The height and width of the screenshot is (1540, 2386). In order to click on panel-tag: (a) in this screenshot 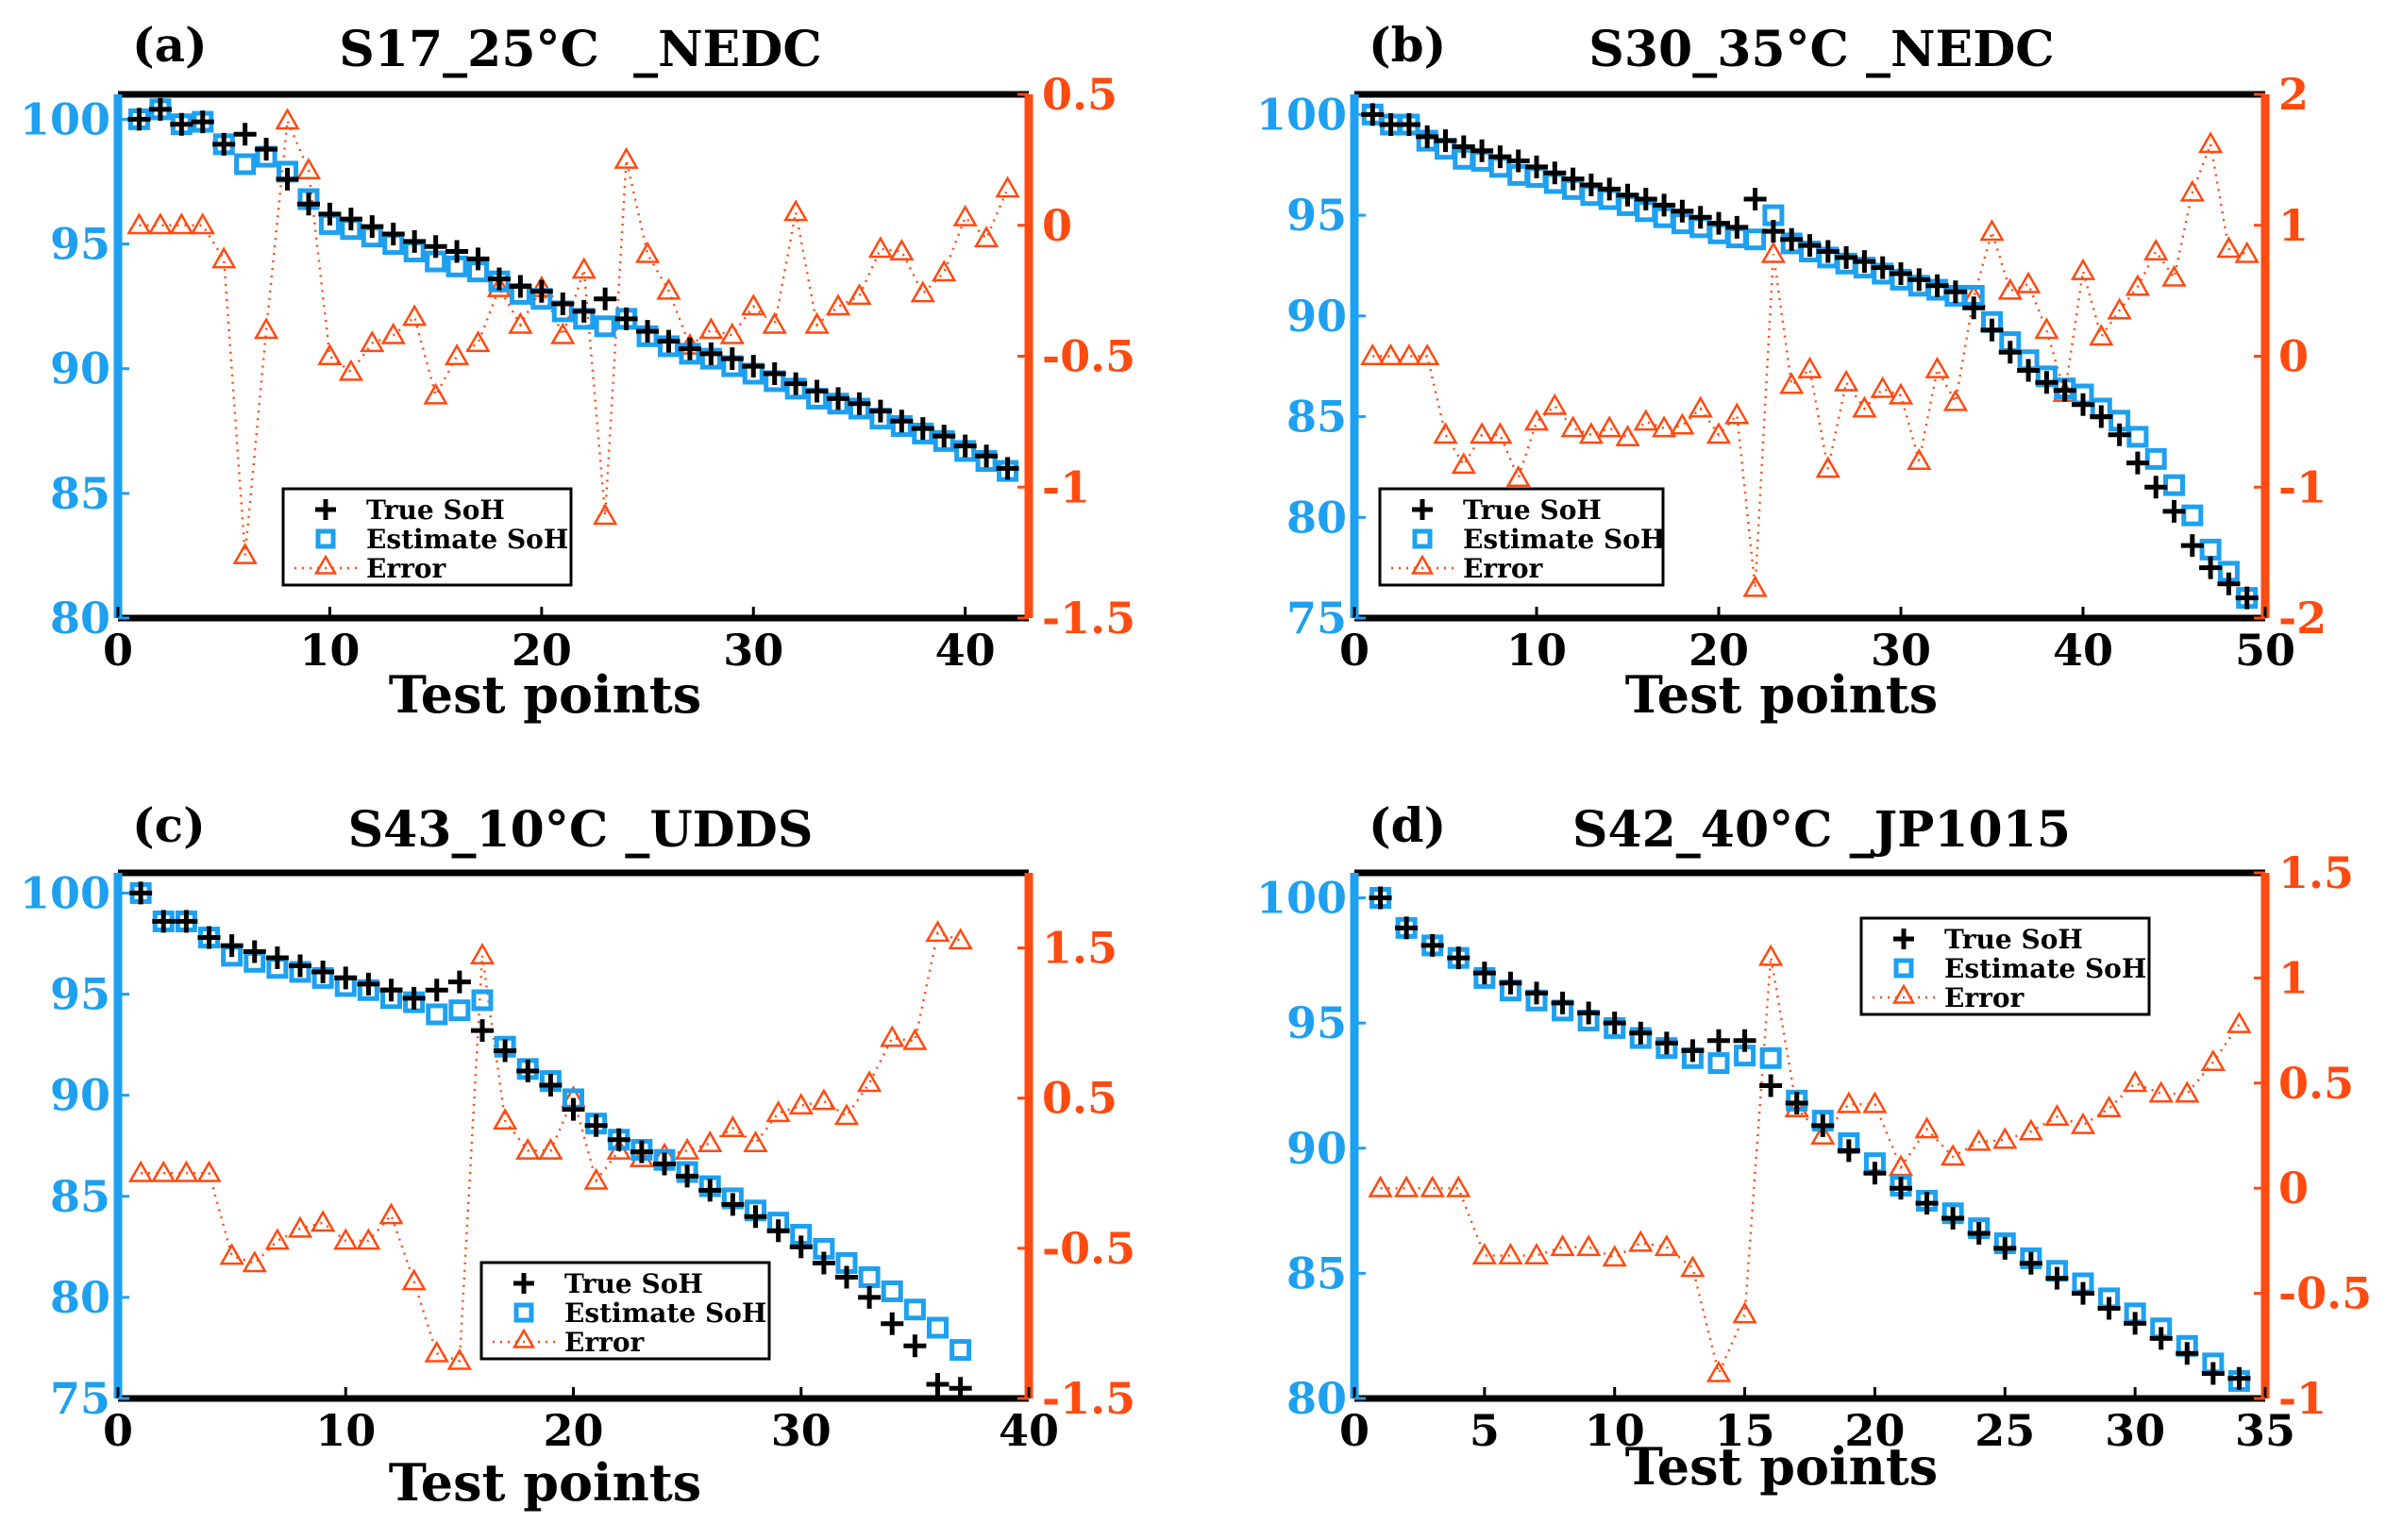, I will do `click(170, 45)`.